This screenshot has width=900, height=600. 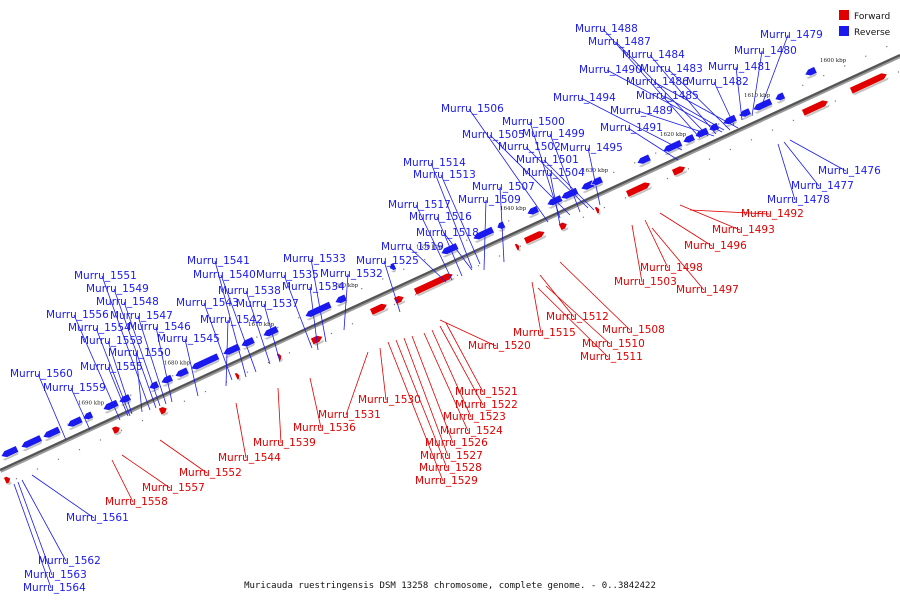 I want to click on forward-gene-label: Murru_1520, so click(x=499, y=346).